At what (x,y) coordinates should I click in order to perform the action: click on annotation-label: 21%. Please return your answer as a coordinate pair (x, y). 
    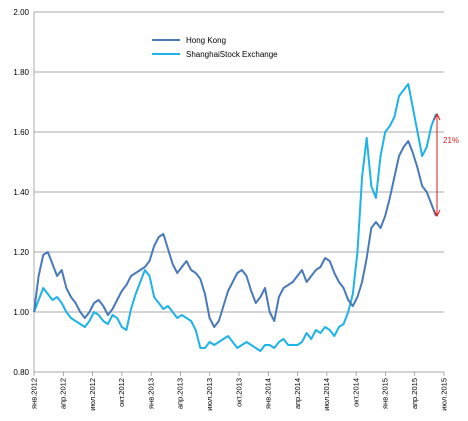
    Looking at the image, I should click on (451, 140).